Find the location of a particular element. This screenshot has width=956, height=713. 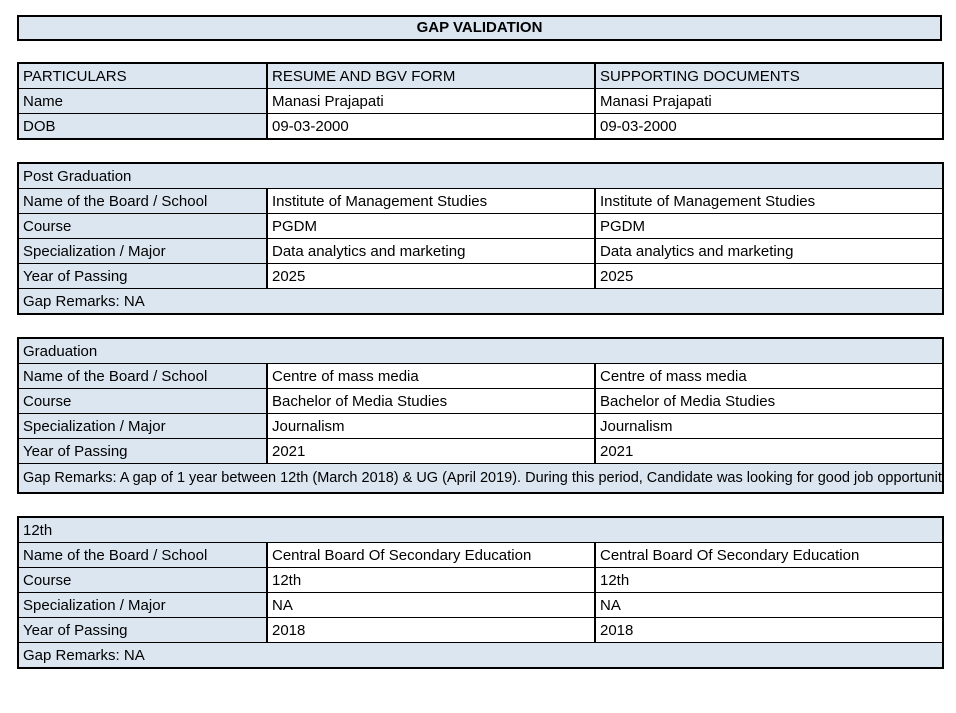

supporting-value-cell: Journalism is located at coordinates (769, 426).